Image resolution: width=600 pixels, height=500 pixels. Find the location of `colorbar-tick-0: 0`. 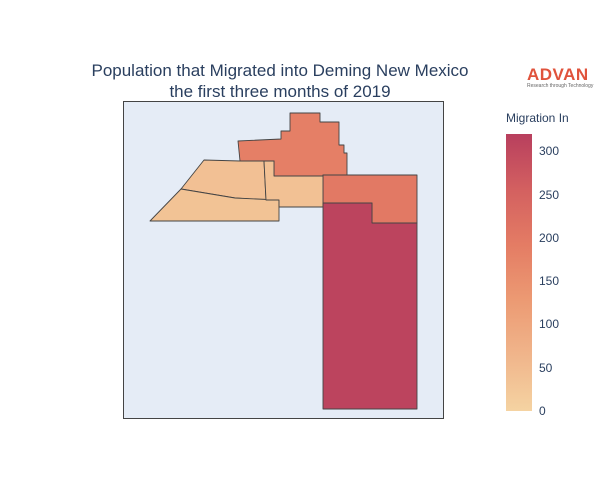

colorbar-tick-0: 0 is located at coordinates (542, 411).